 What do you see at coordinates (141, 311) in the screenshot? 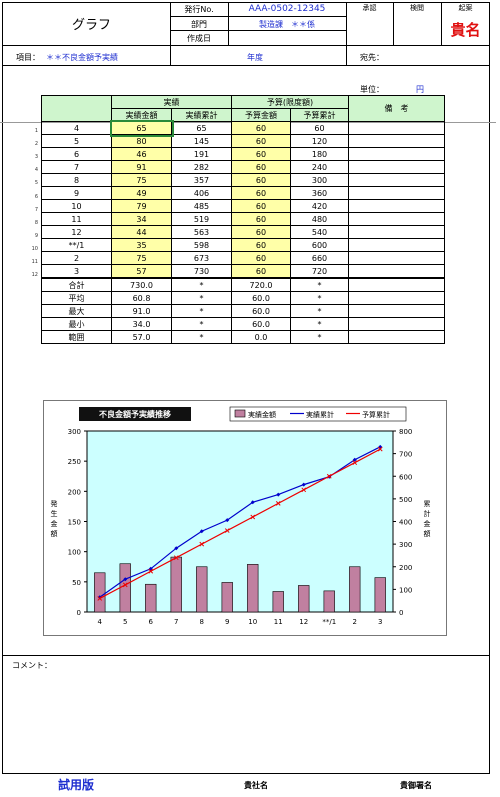
I see `summary-actual-cell: 91.0` at bounding box center [141, 311].